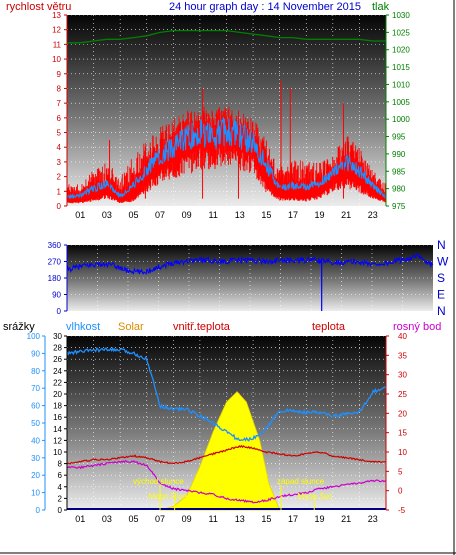  What do you see at coordinates (35, 406) in the screenshot?
I see `rain-tick-label: 60` at bounding box center [35, 406].